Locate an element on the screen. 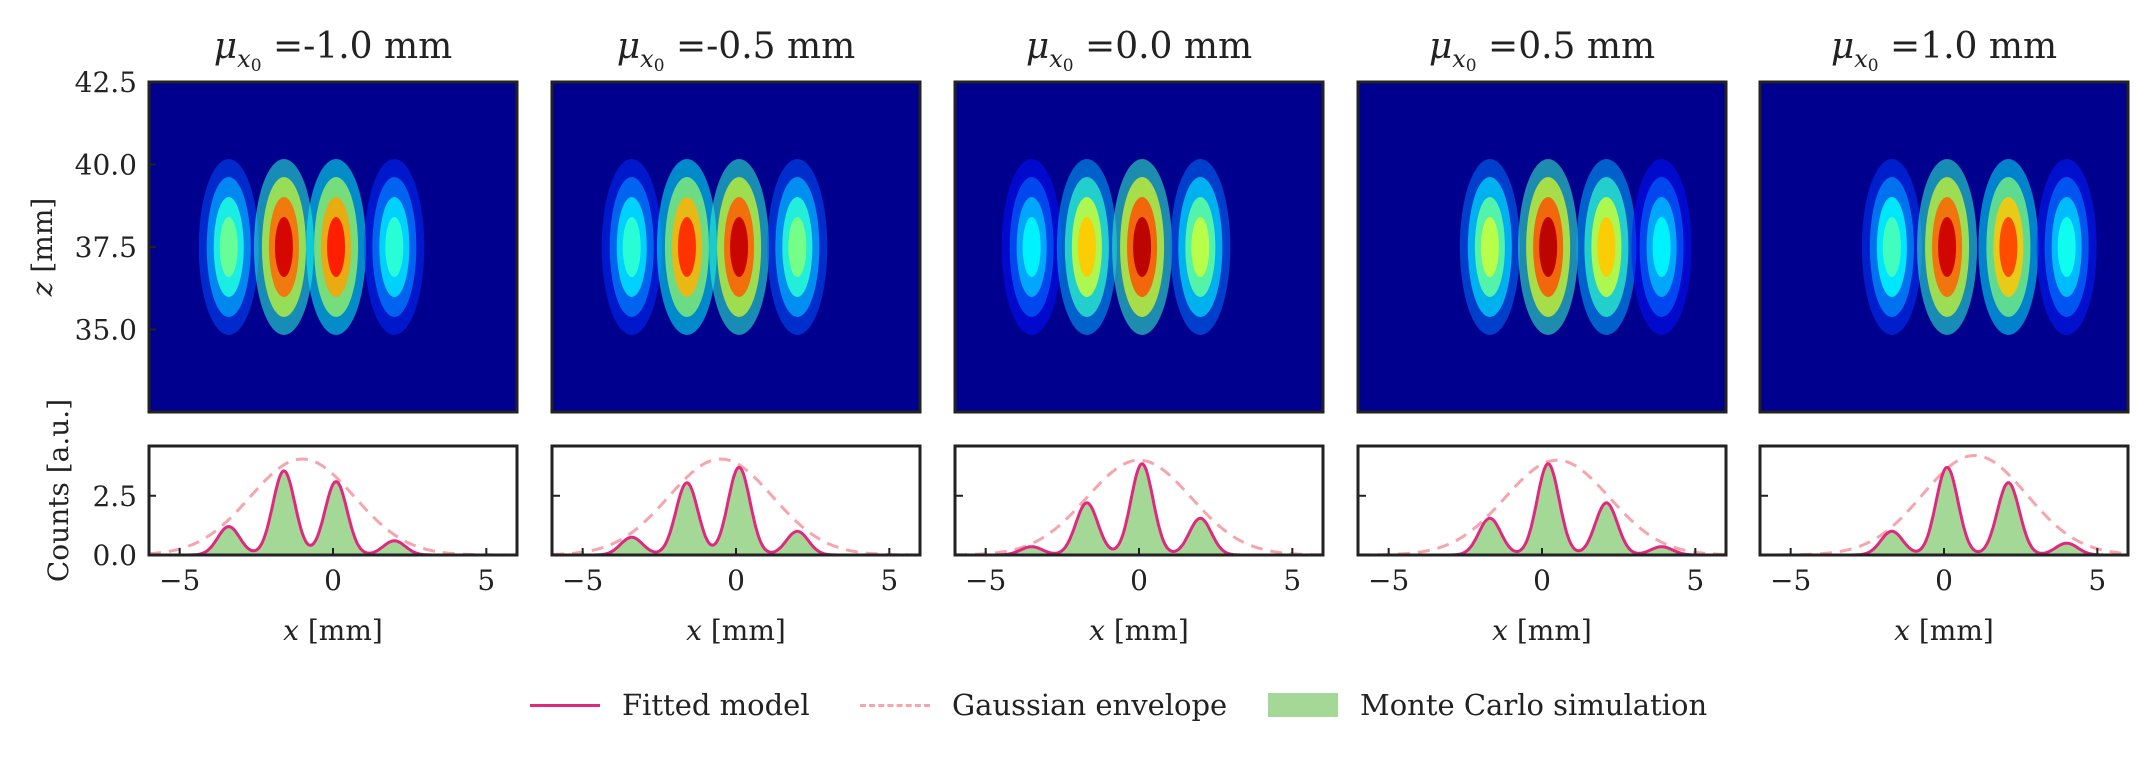 The image size is (2156, 763). legend-item-gaussian-envelope: Gaussian envelope is located at coordinates (1043, 705).